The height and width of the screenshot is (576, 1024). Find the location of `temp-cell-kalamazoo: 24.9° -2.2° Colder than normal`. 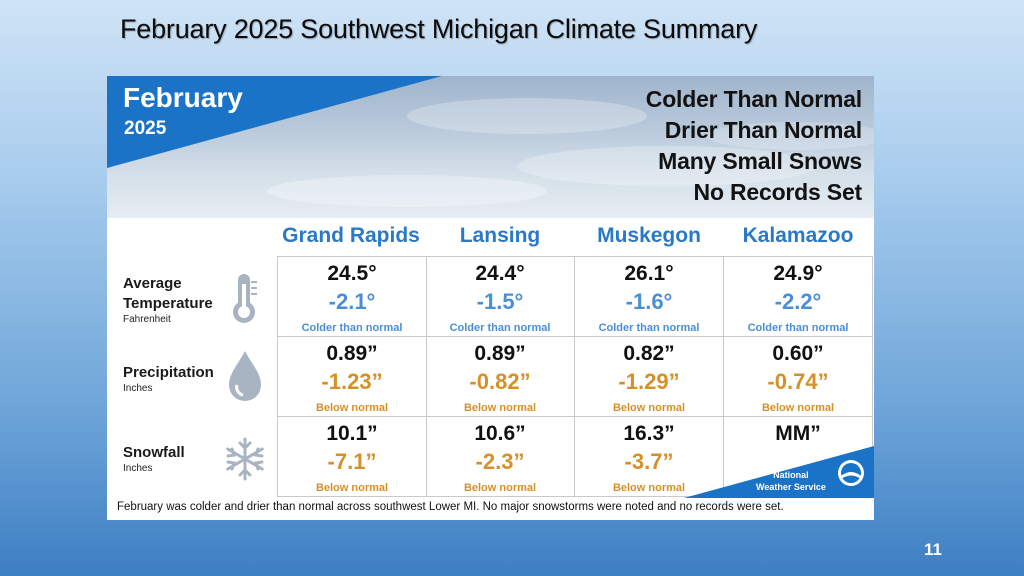

temp-cell-kalamazoo: 24.9° -2.2° Colder than normal is located at coordinates (798, 297).